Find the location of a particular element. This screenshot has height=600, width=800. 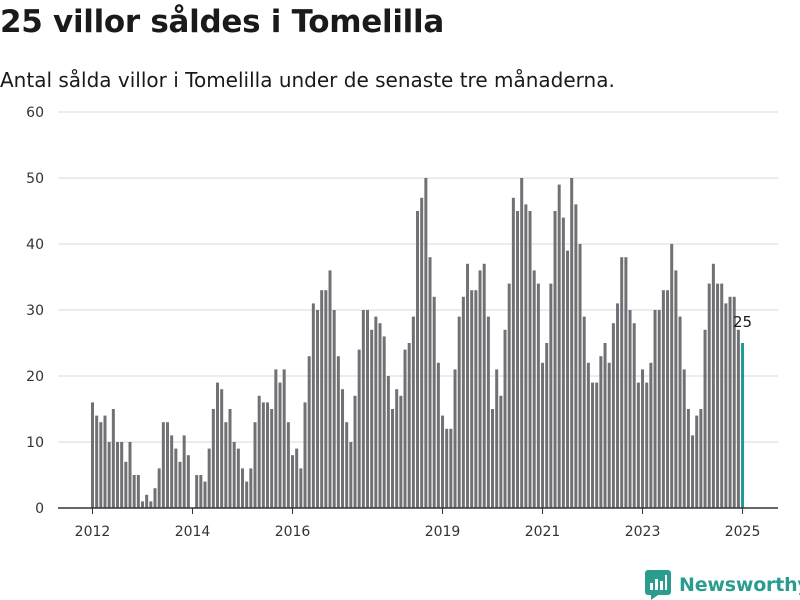

newsworthy-brand: Newsworthy is located at coordinates (722, 585).